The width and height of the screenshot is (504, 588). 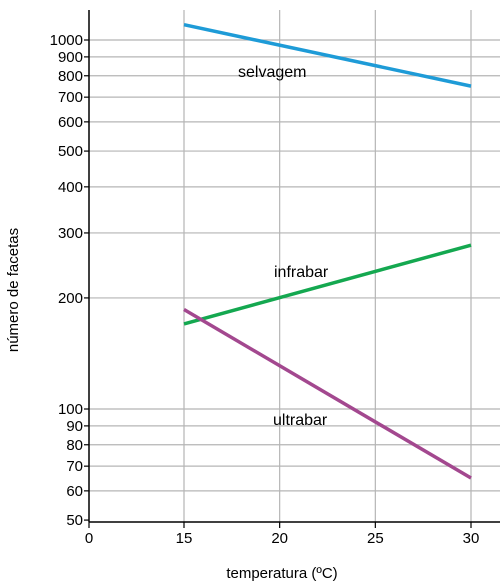 I want to click on y-tick-label: 700, so click(x=70, y=97).